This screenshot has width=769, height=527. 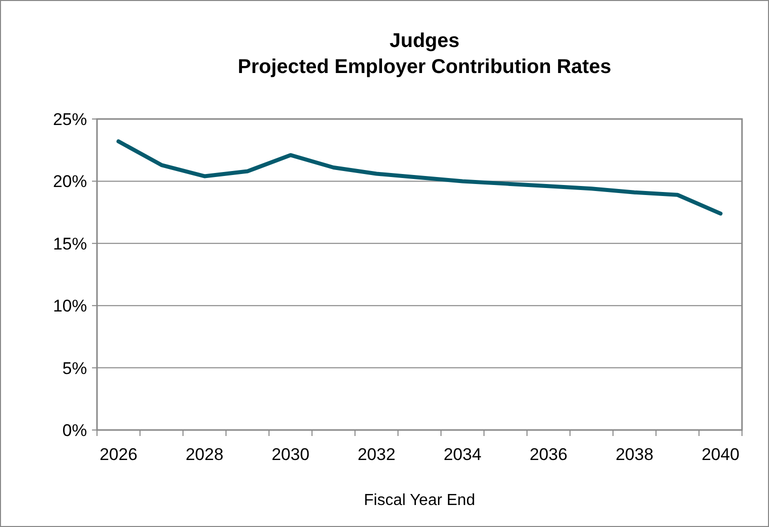 I want to click on x-tick-label: 2036, so click(x=549, y=454).